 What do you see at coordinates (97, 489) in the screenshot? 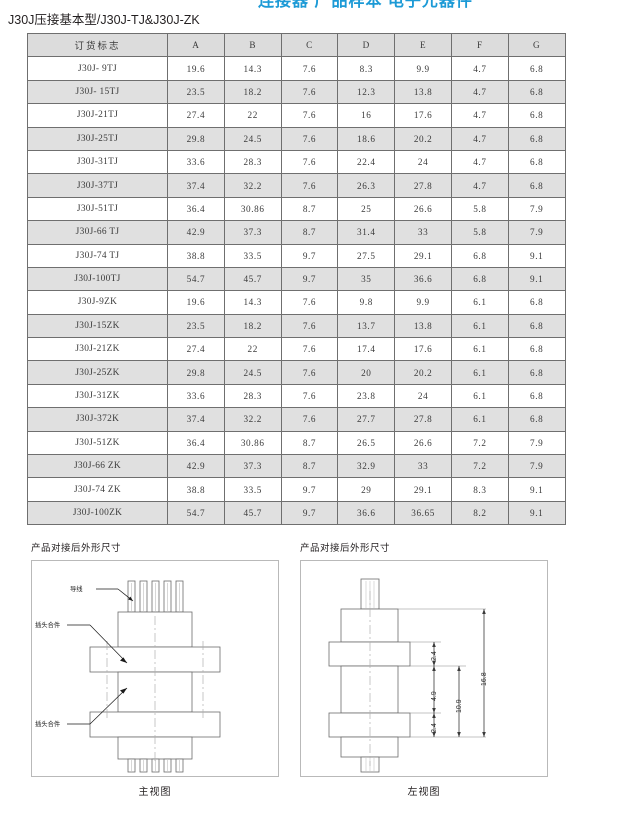
I see `cell-mark: J30J-74 ZK` at bounding box center [97, 489].